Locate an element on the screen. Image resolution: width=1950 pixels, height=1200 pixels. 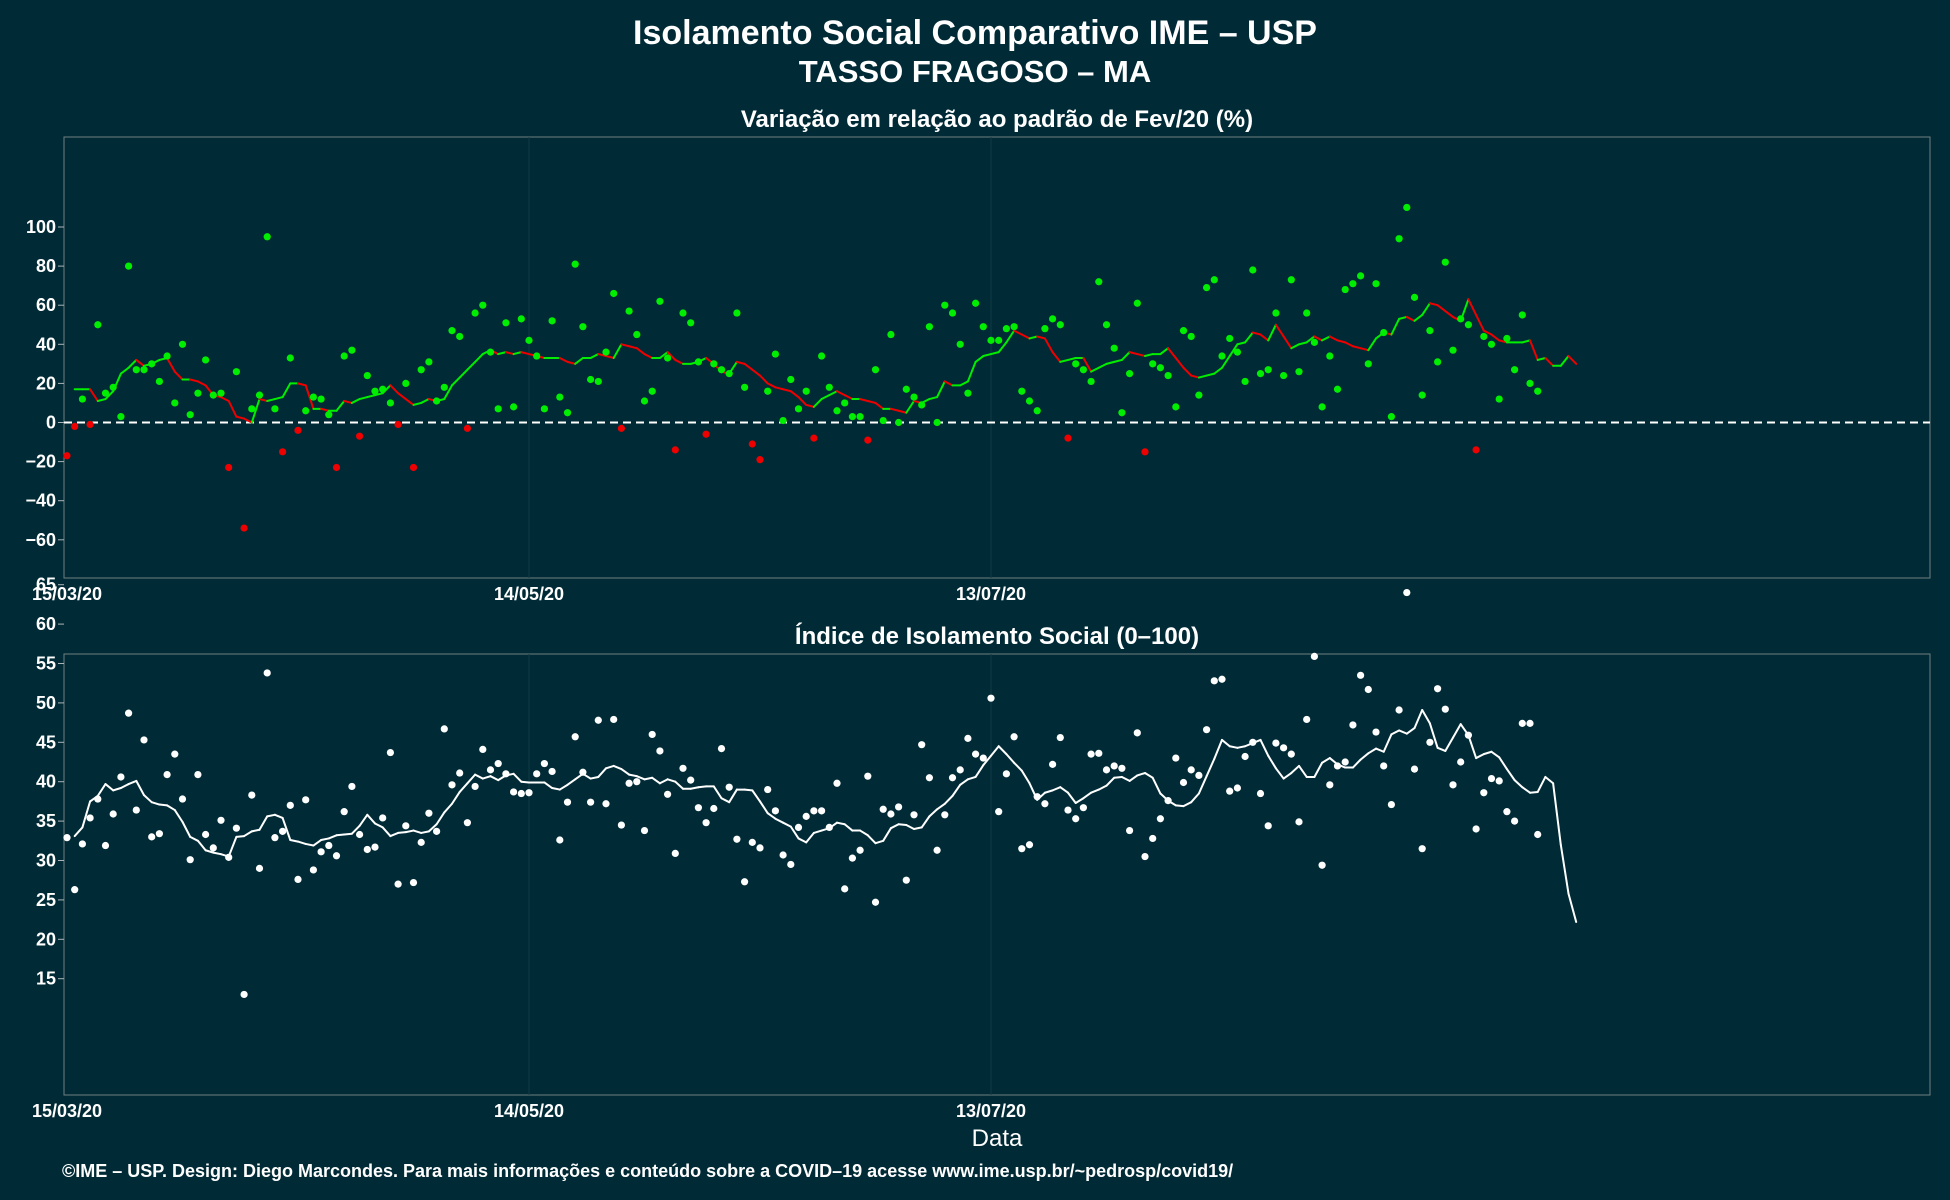
y-tick-label: 45 is located at coordinates (46, 742).